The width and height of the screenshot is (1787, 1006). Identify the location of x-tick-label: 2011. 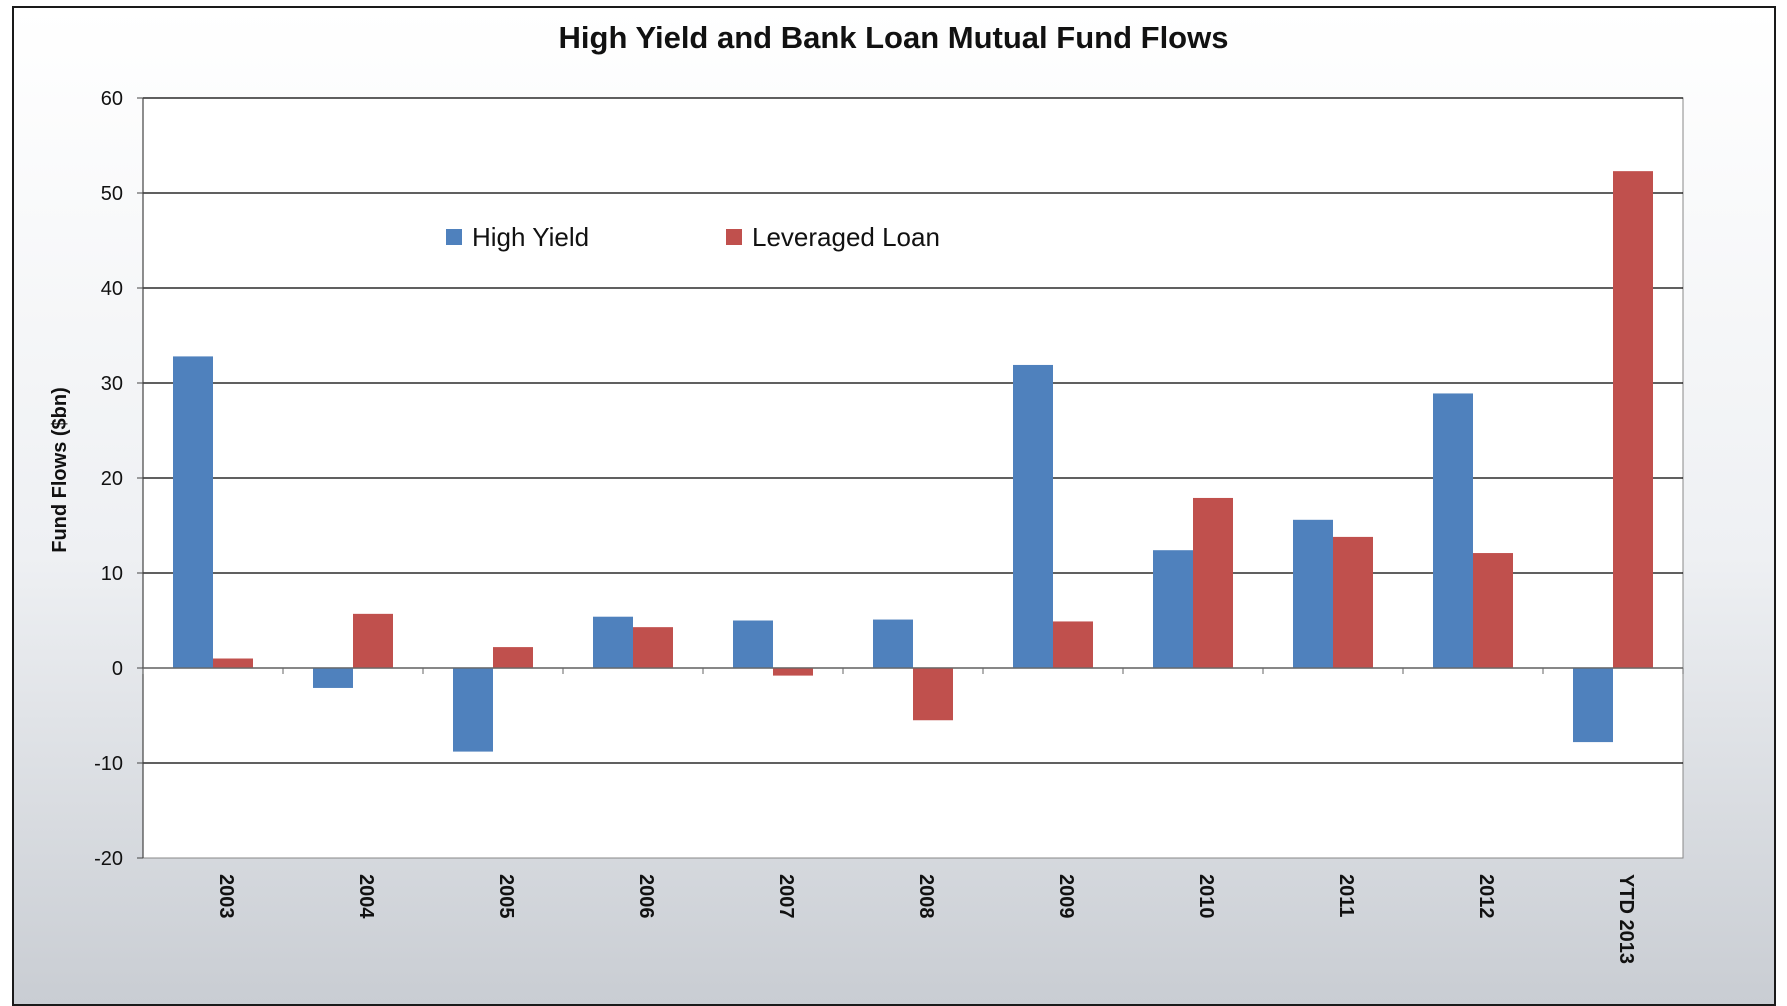
(1346, 895).